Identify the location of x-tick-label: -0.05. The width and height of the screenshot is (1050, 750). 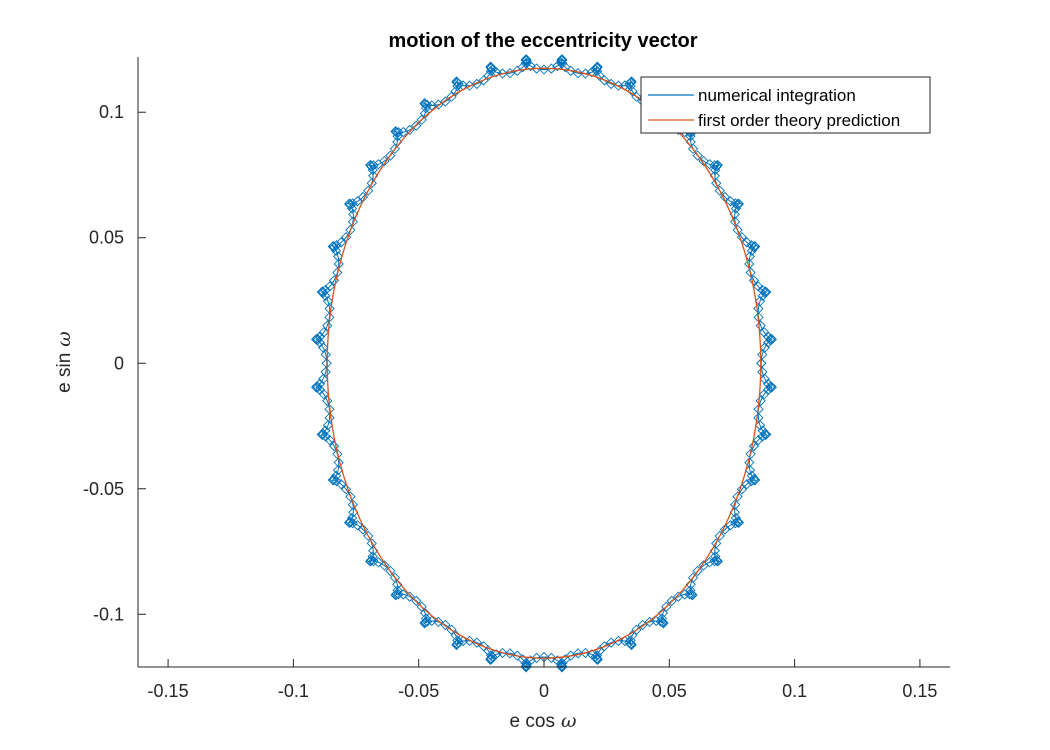
(418, 691).